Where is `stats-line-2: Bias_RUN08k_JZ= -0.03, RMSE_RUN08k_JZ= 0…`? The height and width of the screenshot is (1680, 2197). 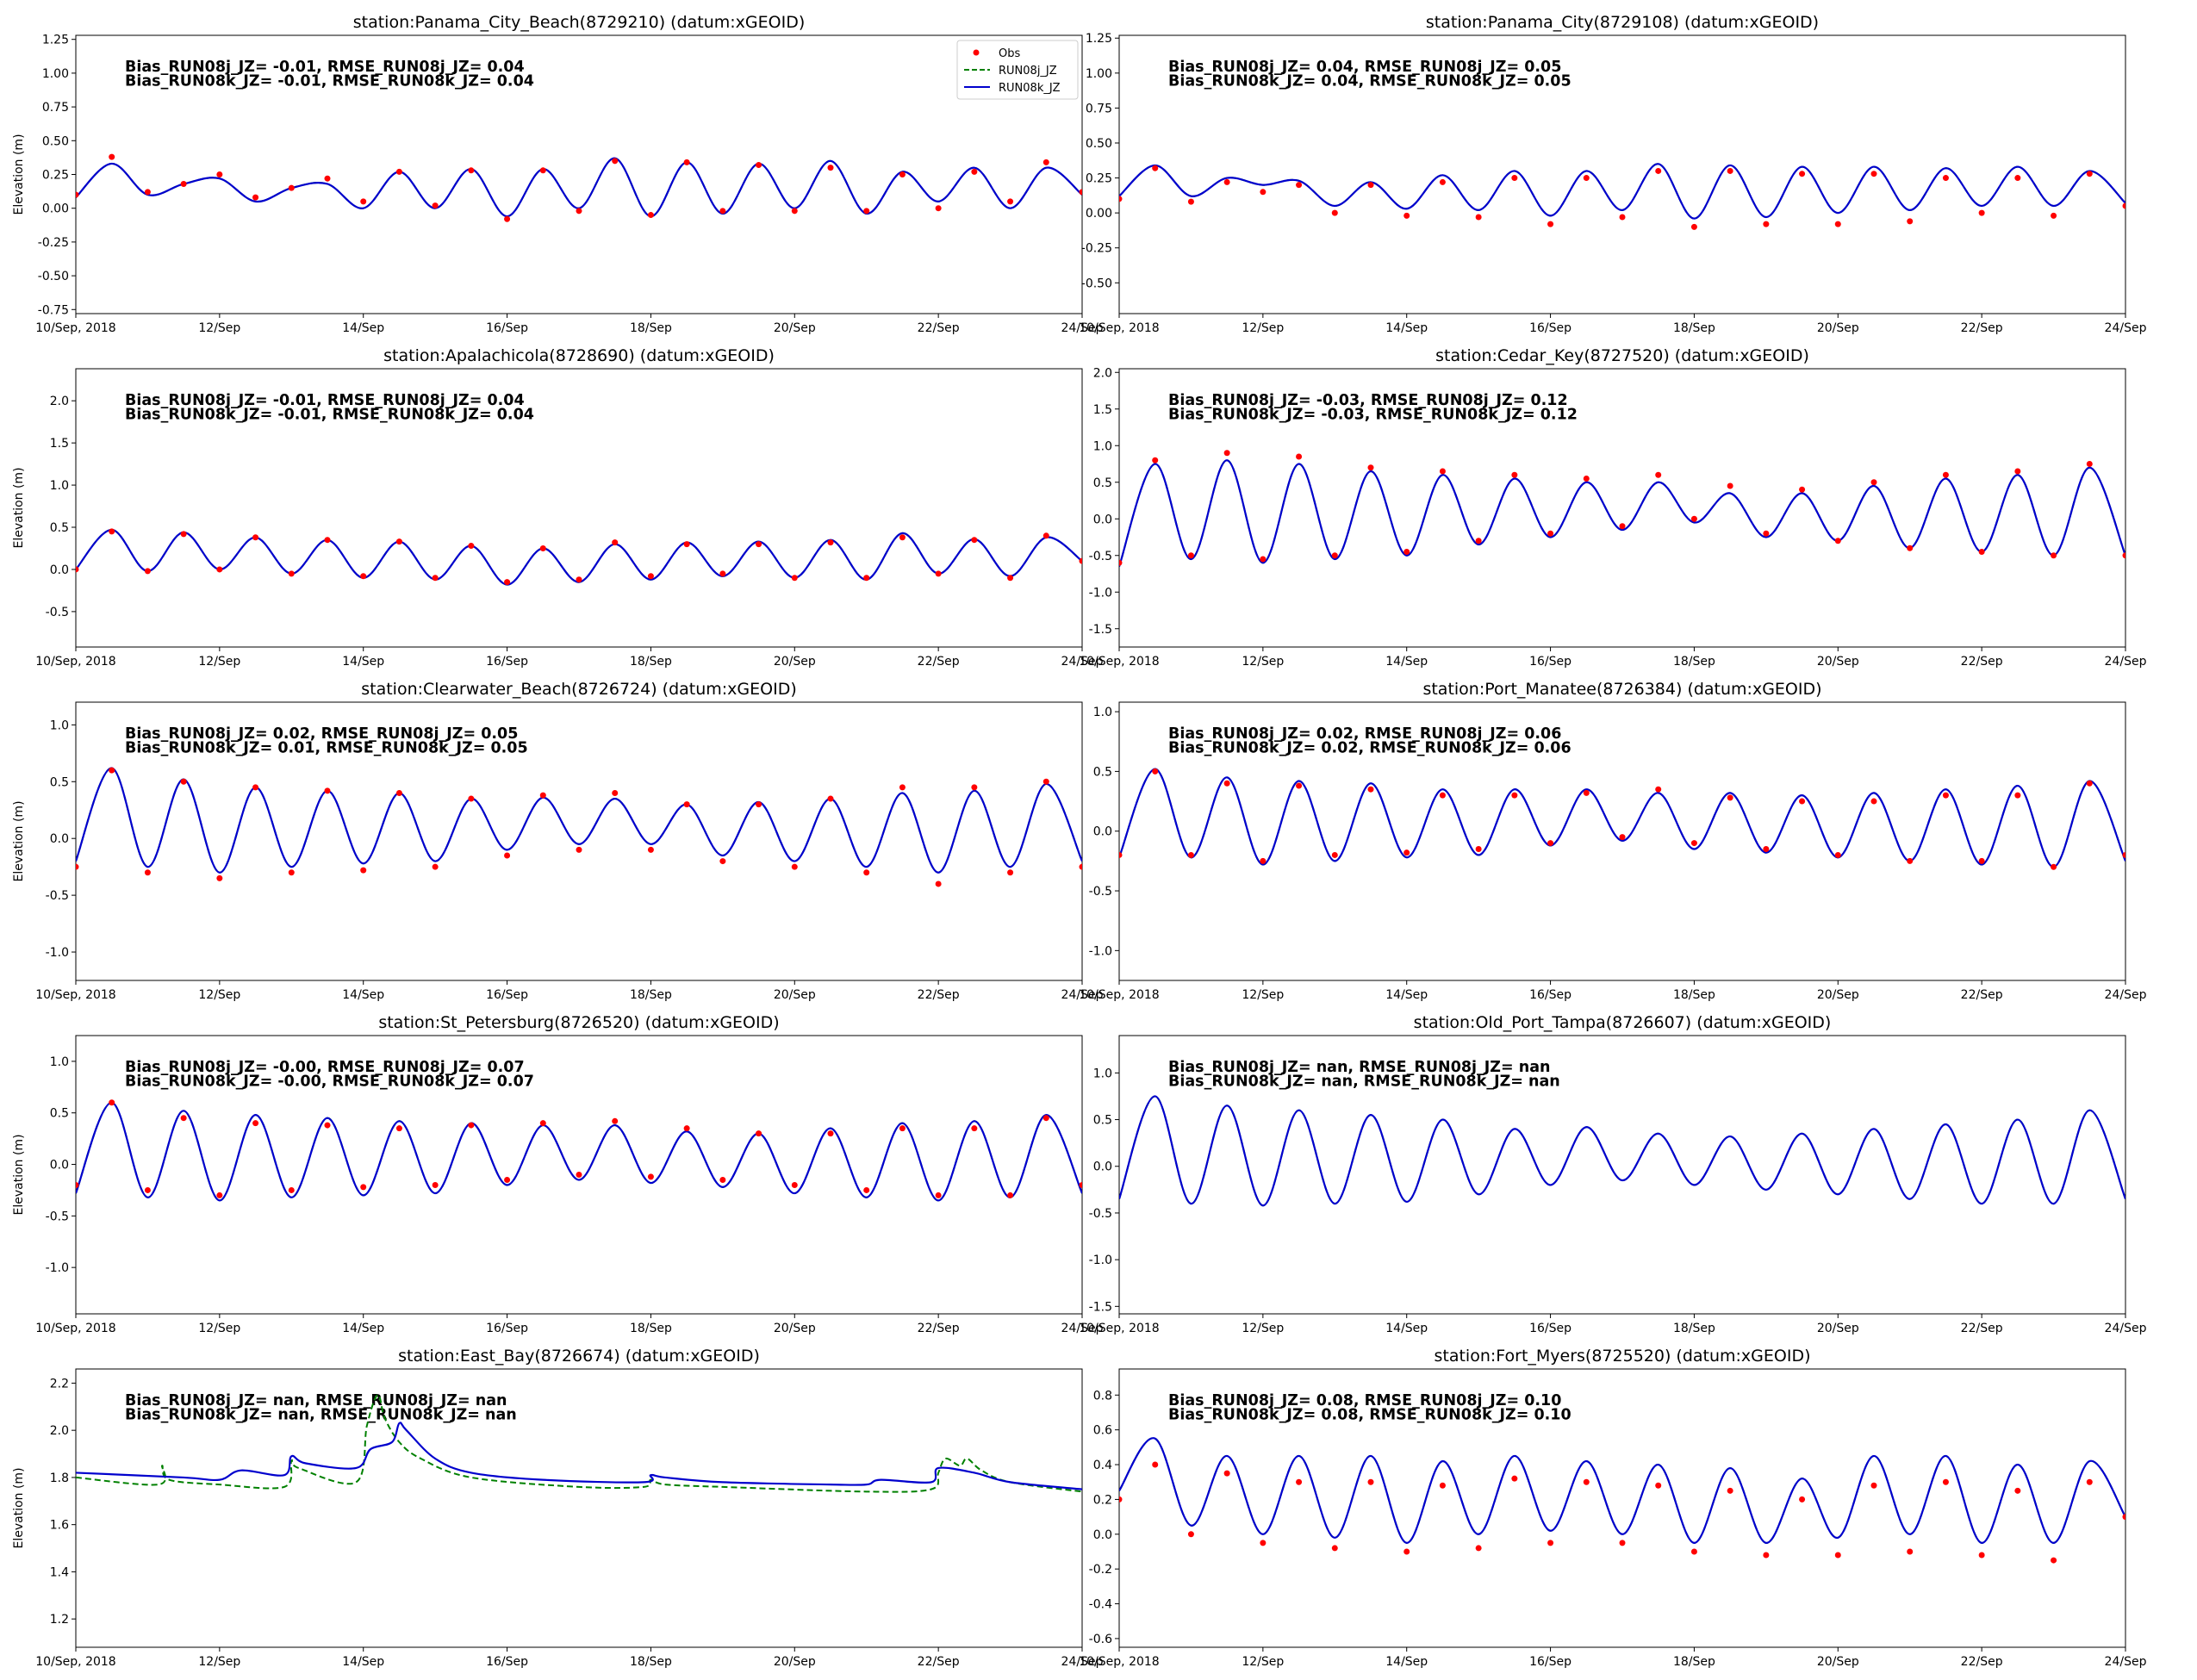
stats-line-2: Bias_RUN08k_JZ= -0.03, RMSE_RUN08k_JZ= 0… is located at coordinates (1373, 416).